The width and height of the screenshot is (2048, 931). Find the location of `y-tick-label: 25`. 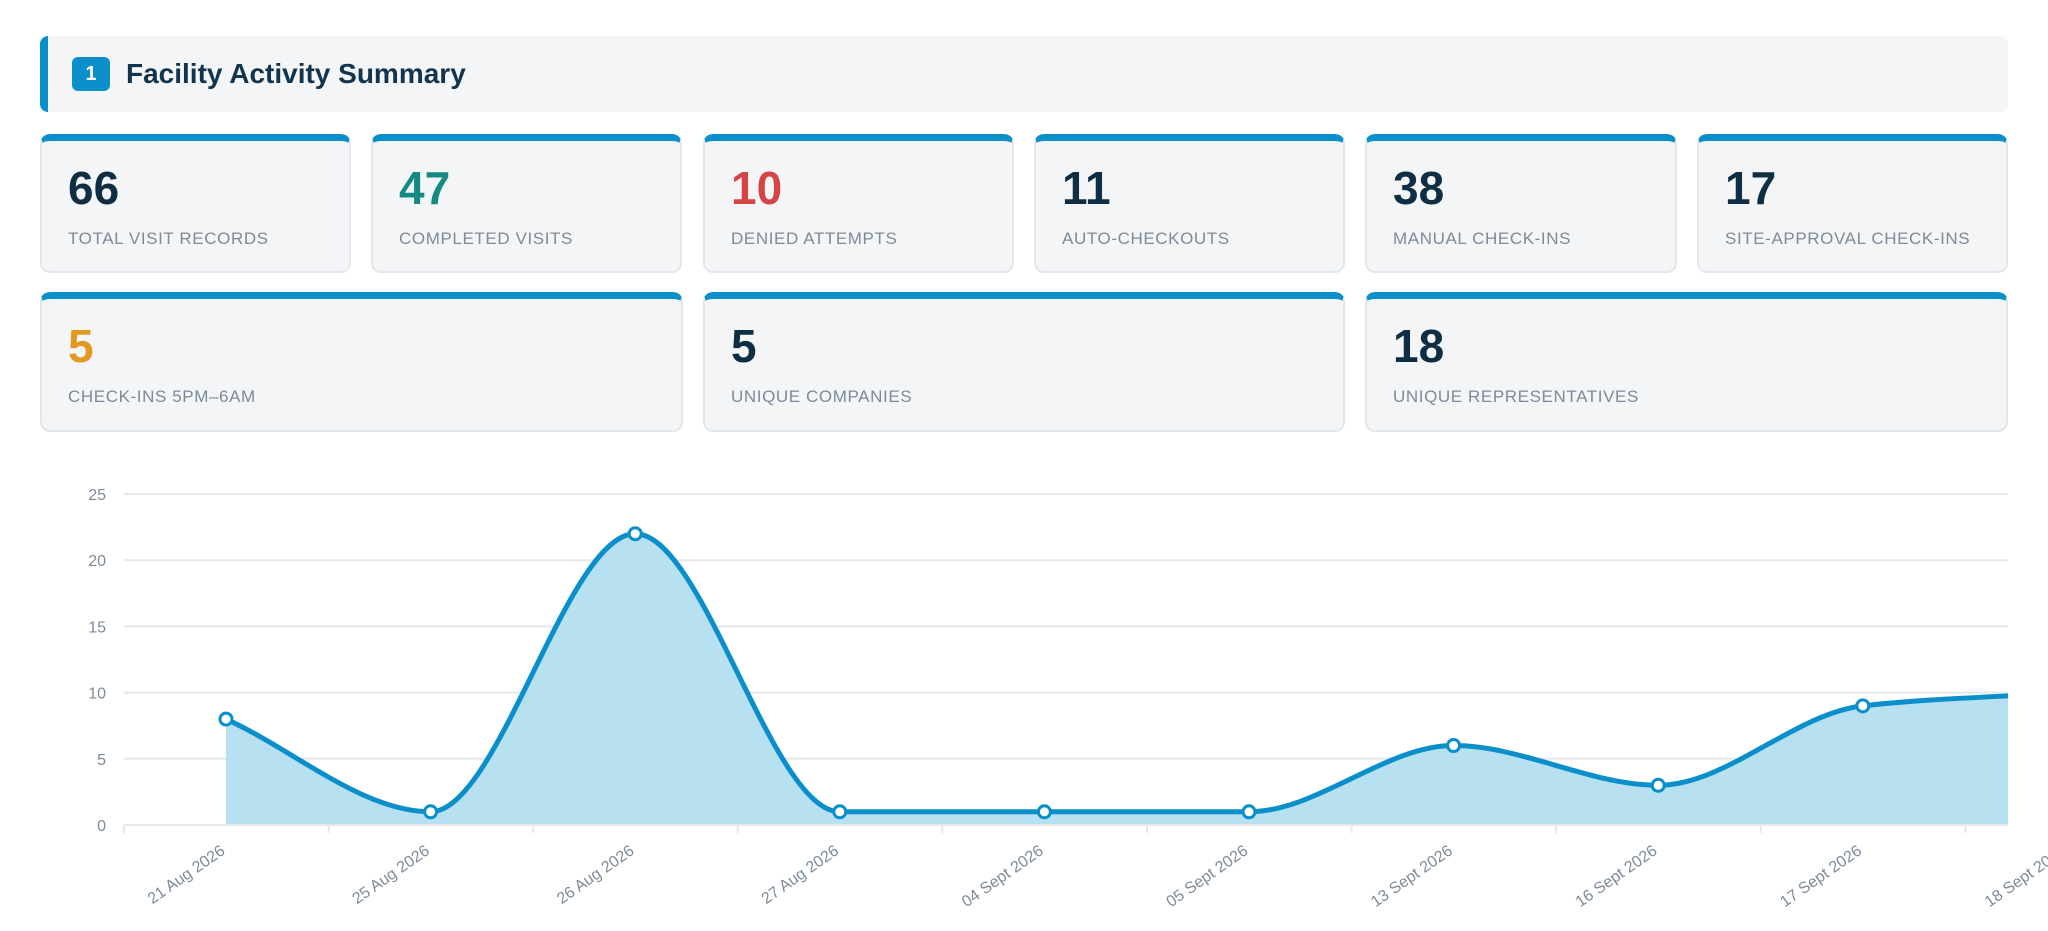

y-tick-label: 25 is located at coordinates (97, 495).